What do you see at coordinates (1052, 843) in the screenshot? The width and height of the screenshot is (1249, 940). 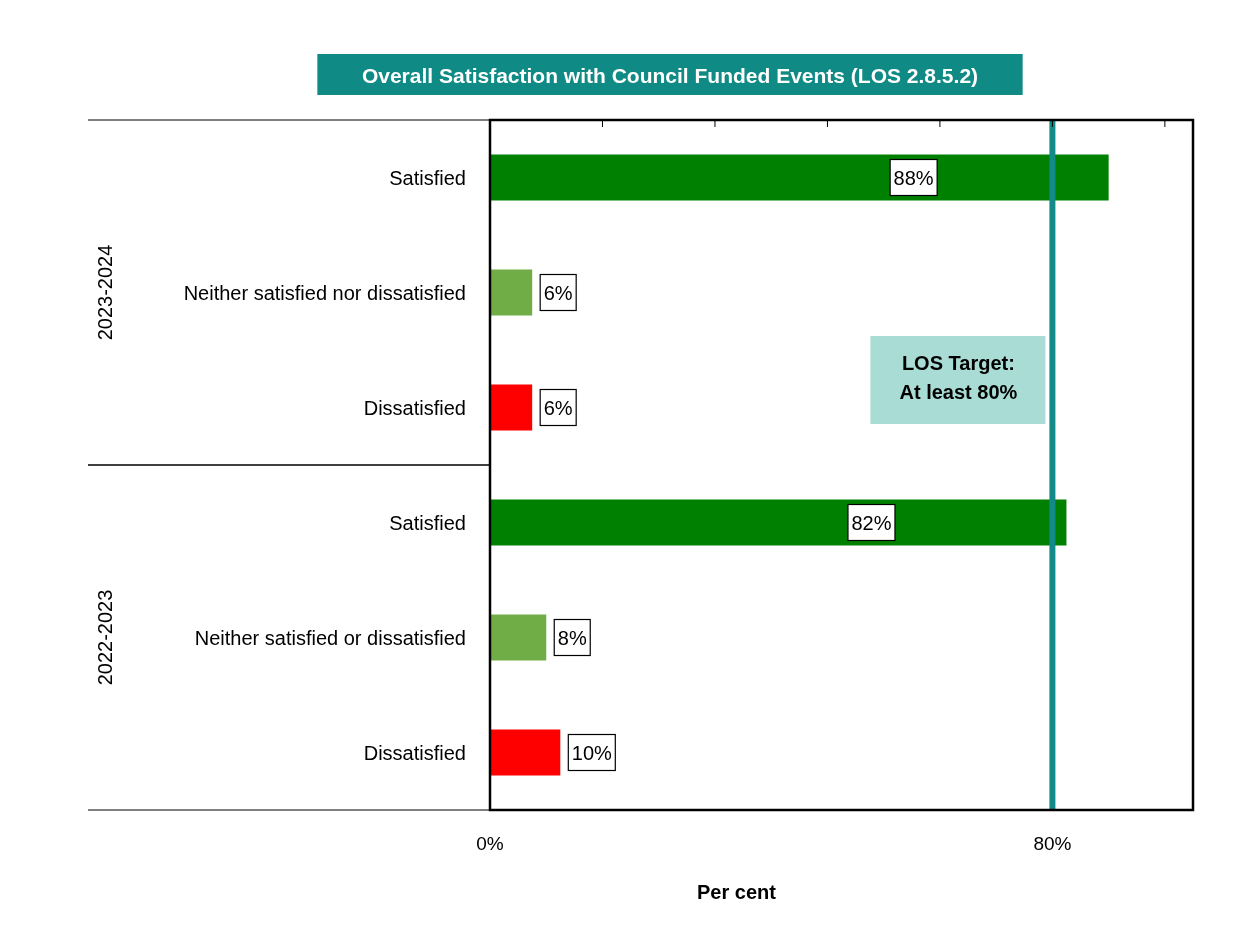 I see `x-tick-label: 80%` at bounding box center [1052, 843].